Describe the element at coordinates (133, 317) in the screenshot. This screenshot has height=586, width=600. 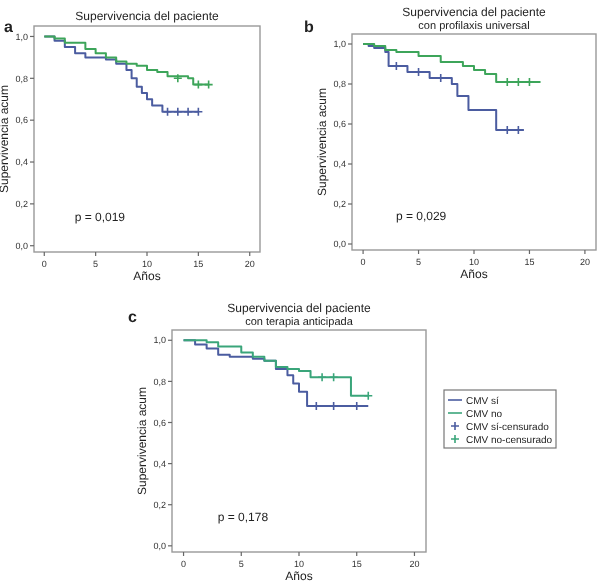
I see `text: c` at that location.